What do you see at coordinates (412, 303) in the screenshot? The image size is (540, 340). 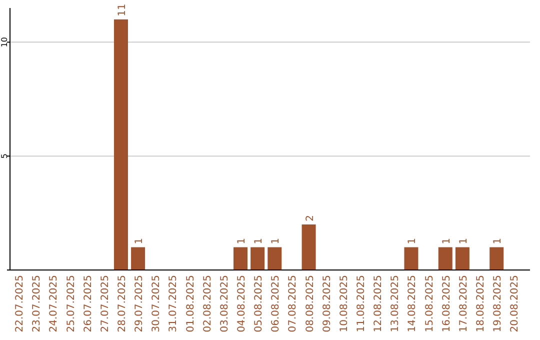 I see `x-tick-label: 14.08.2025` at bounding box center [412, 303].